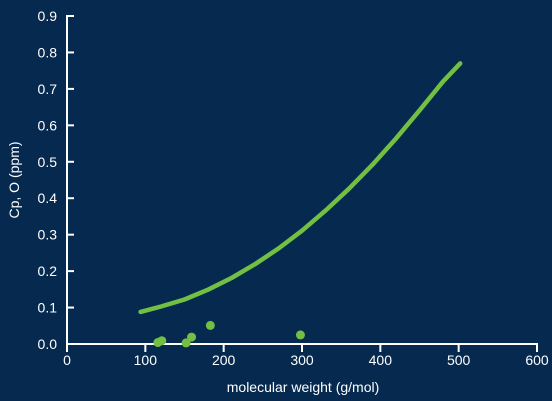 The image size is (552, 401). What do you see at coordinates (48, 162) in the screenshot?
I see `y-tick-label: 0.5` at bounding box center [48, 162].